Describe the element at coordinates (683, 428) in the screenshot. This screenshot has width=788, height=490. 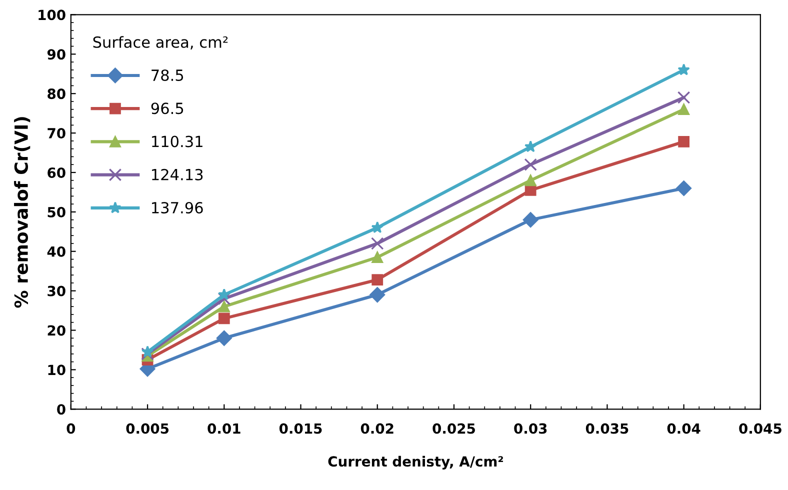
I see `x-tick-label: 0.04` at that location.